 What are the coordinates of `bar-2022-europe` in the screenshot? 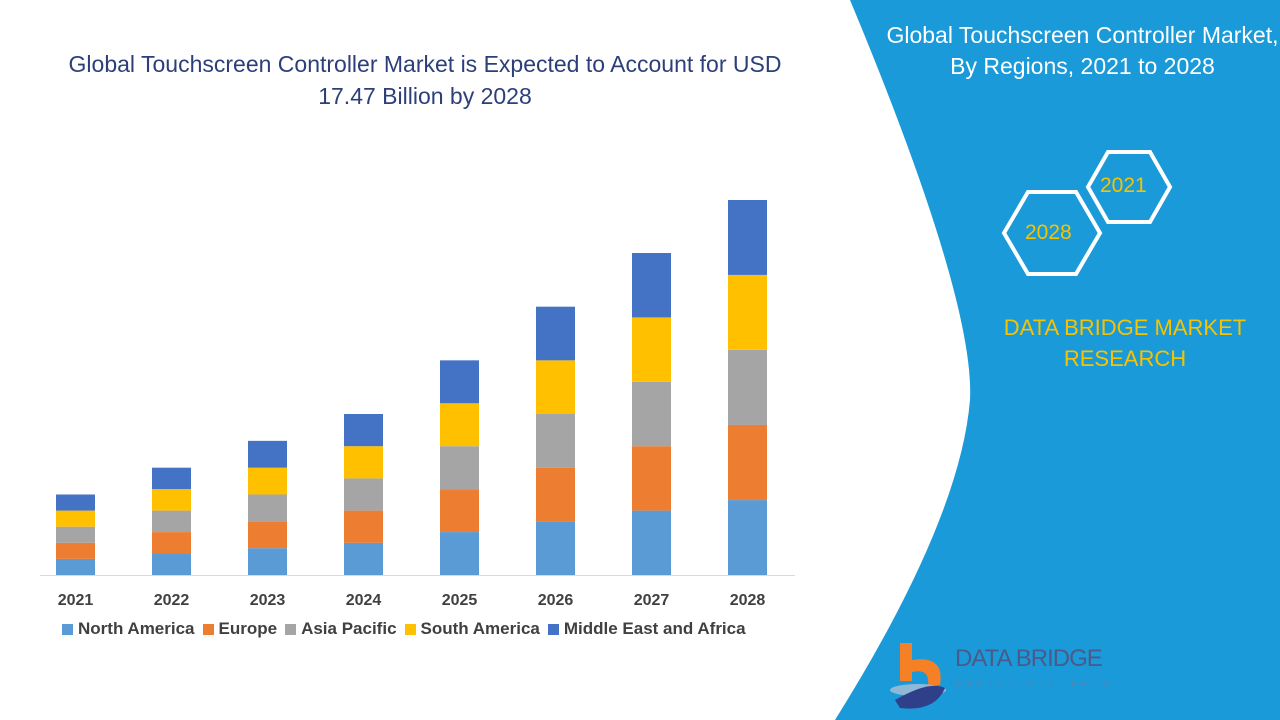 It's located at (171, 543).